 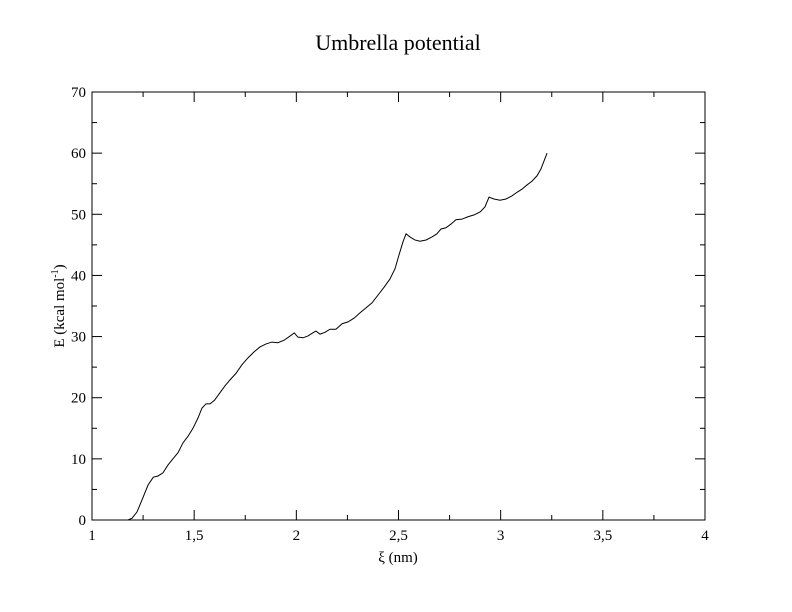 I want to click on y-tick-label: 40, so click(x=78, y=276).